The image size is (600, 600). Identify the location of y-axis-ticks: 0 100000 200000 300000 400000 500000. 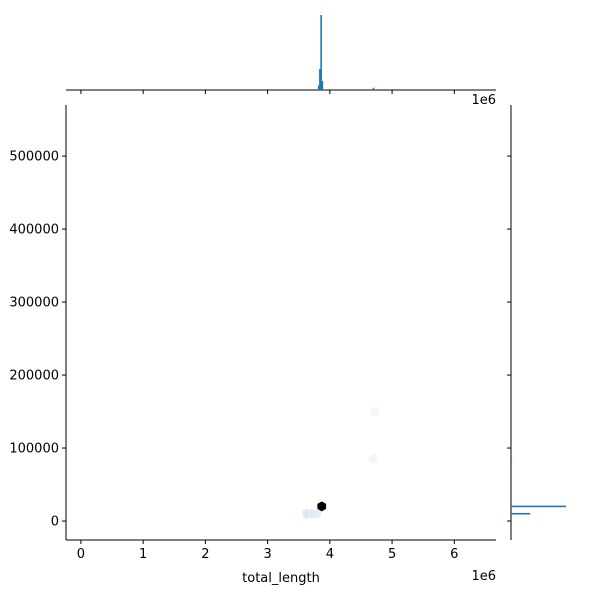
(37, 340).